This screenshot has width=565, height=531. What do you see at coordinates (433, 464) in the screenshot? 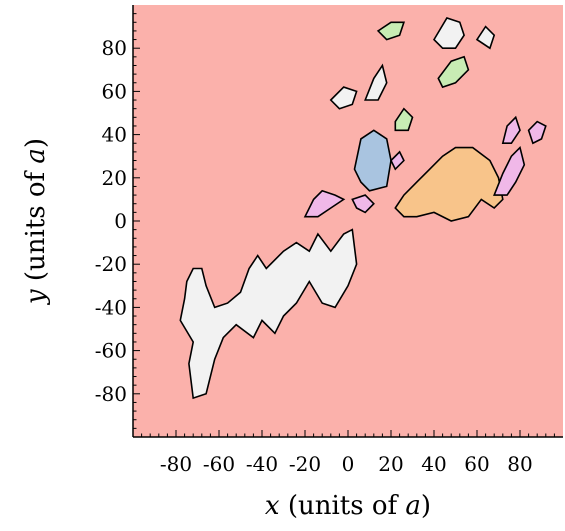
I see `x-tick-label: 40` at bounding box center [433, 464].